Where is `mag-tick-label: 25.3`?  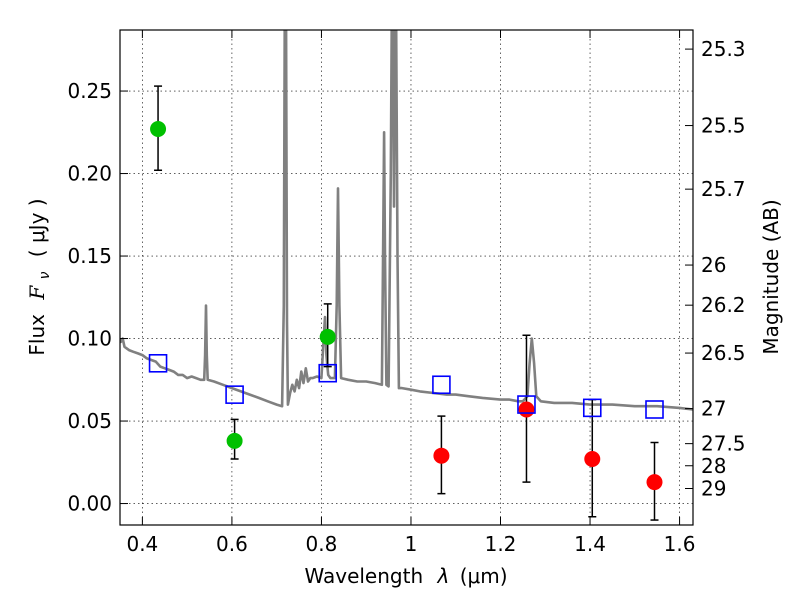 mag-tick-label: 25.3 is located at coordinates (723, 49).